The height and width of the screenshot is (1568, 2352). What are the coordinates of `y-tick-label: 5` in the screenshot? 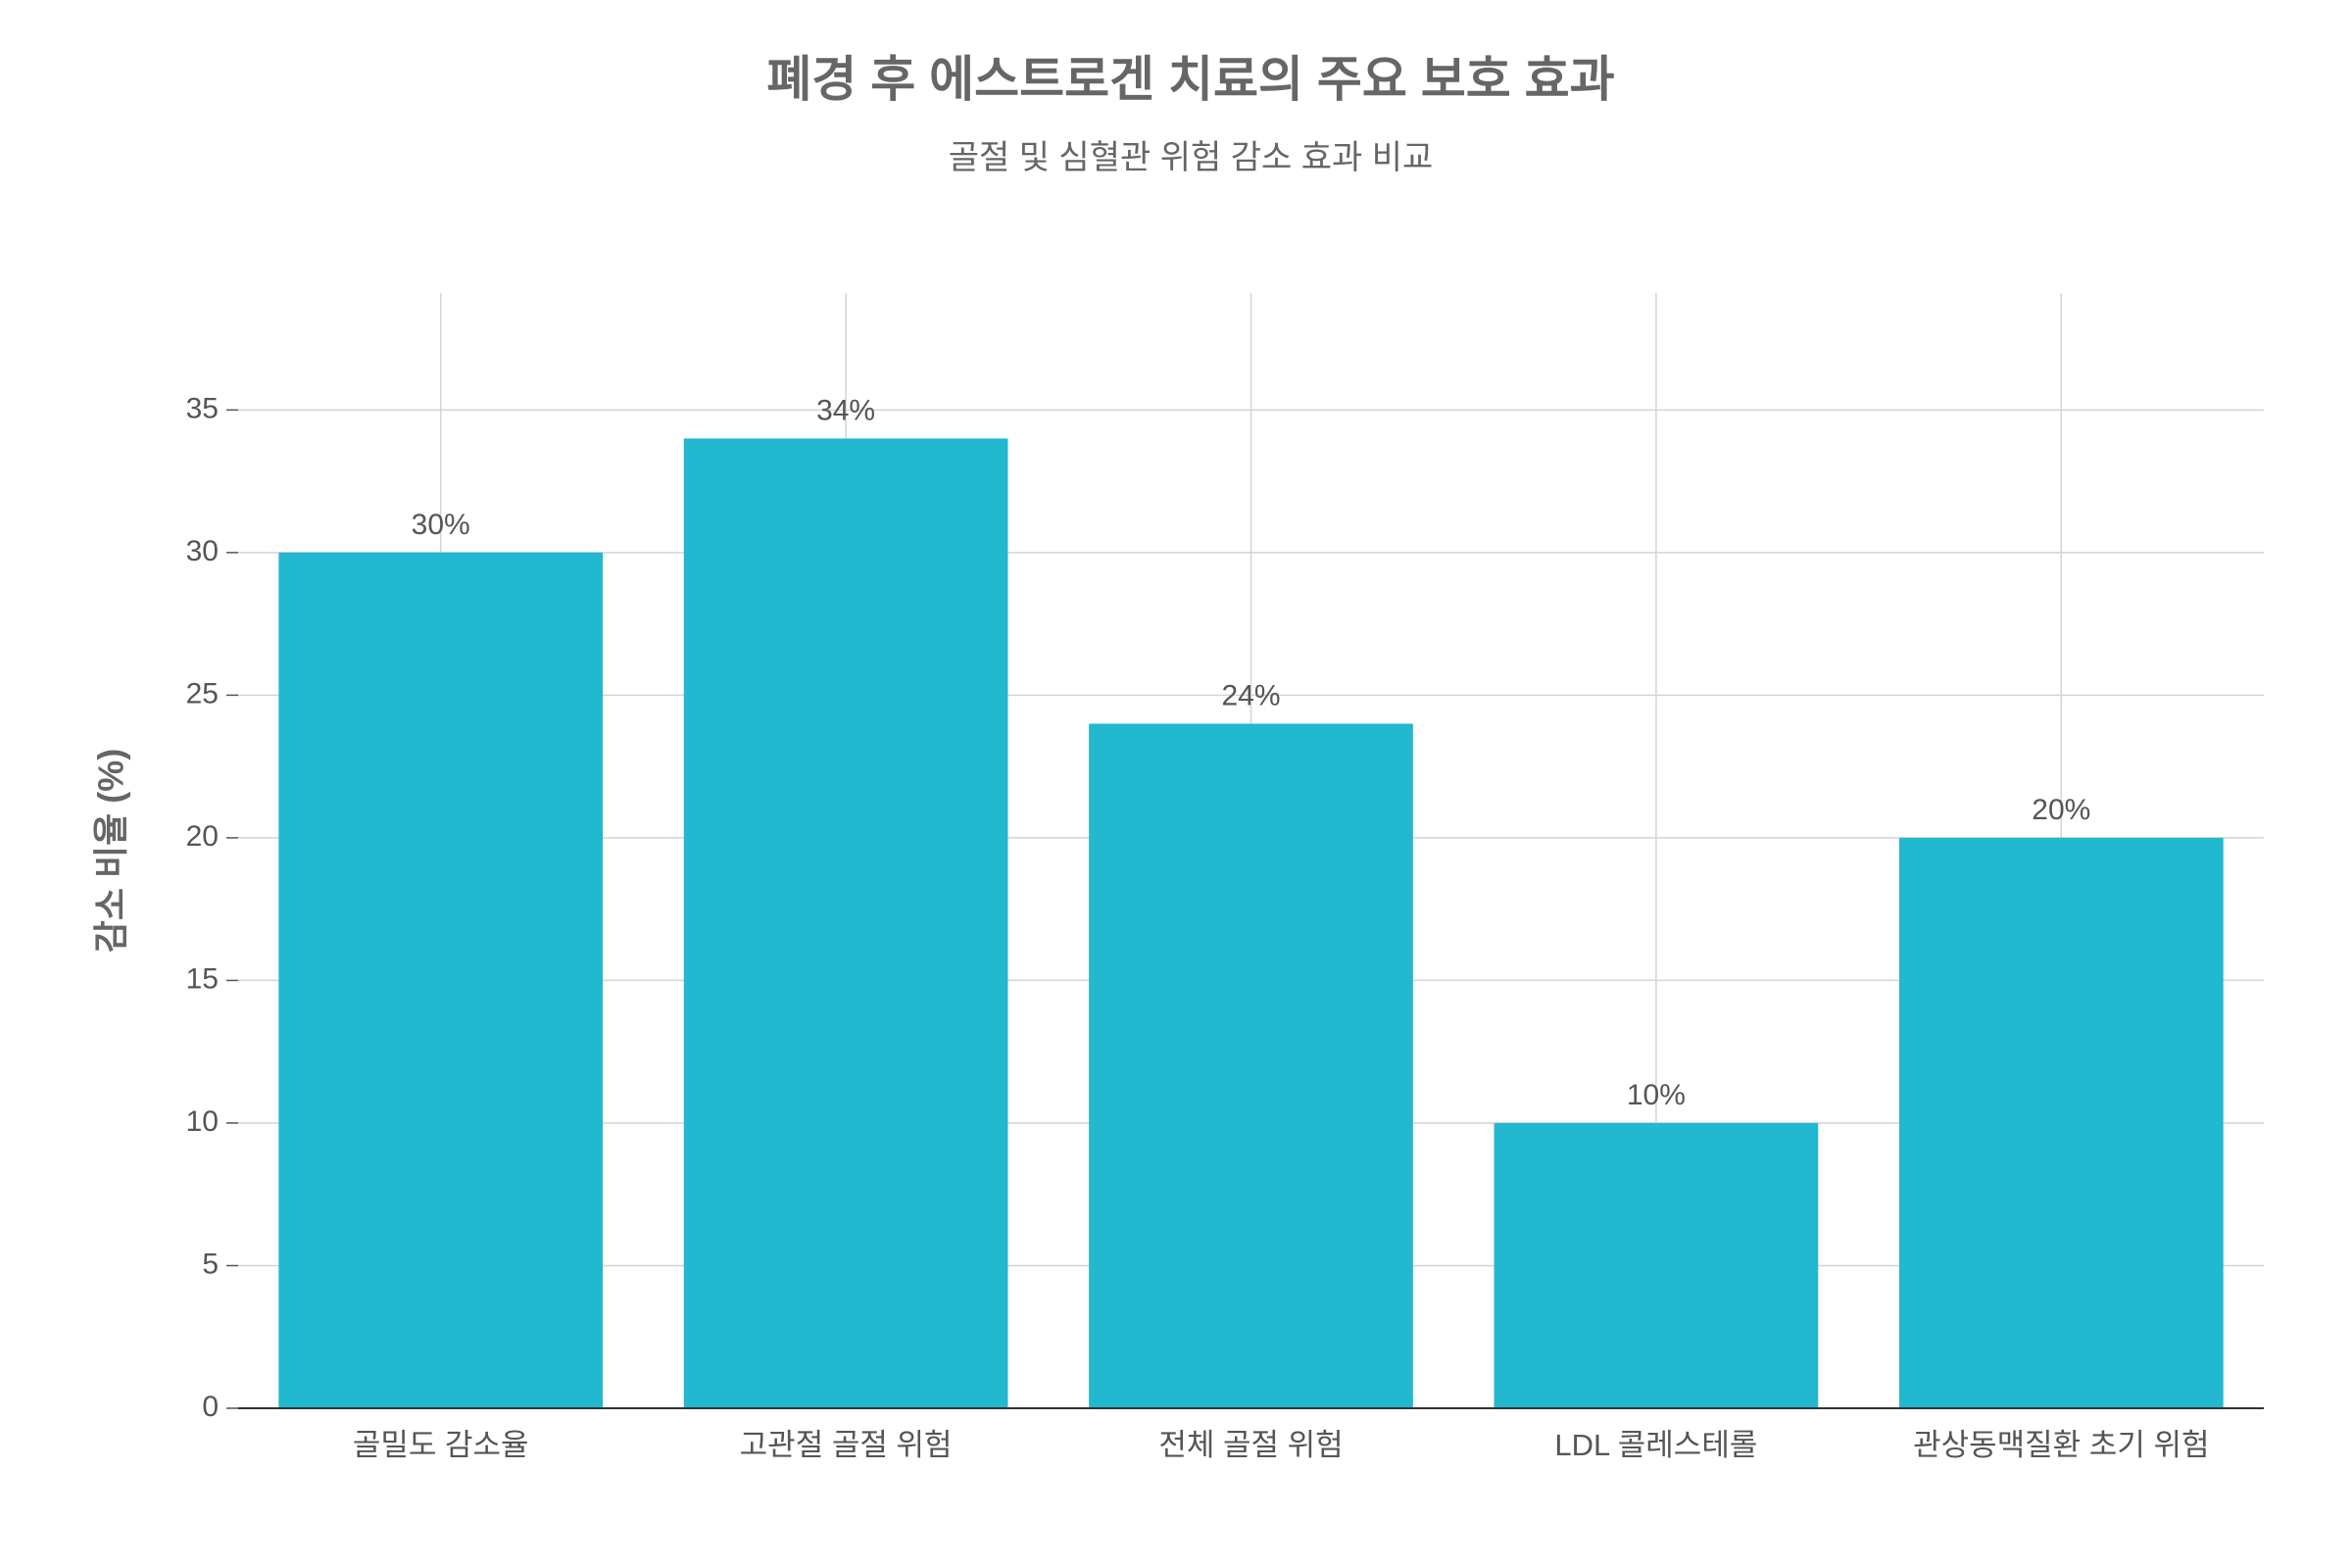 It's located at (210, 1264).